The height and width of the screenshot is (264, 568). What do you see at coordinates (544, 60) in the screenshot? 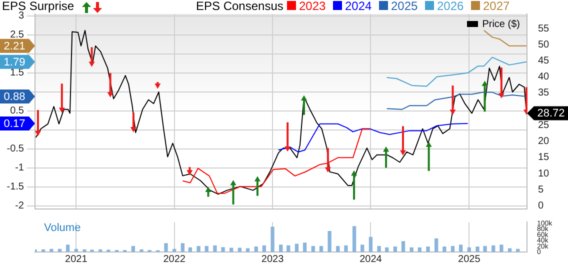
I see `y2-tick-label: 45` at bounding box center [544, 60].